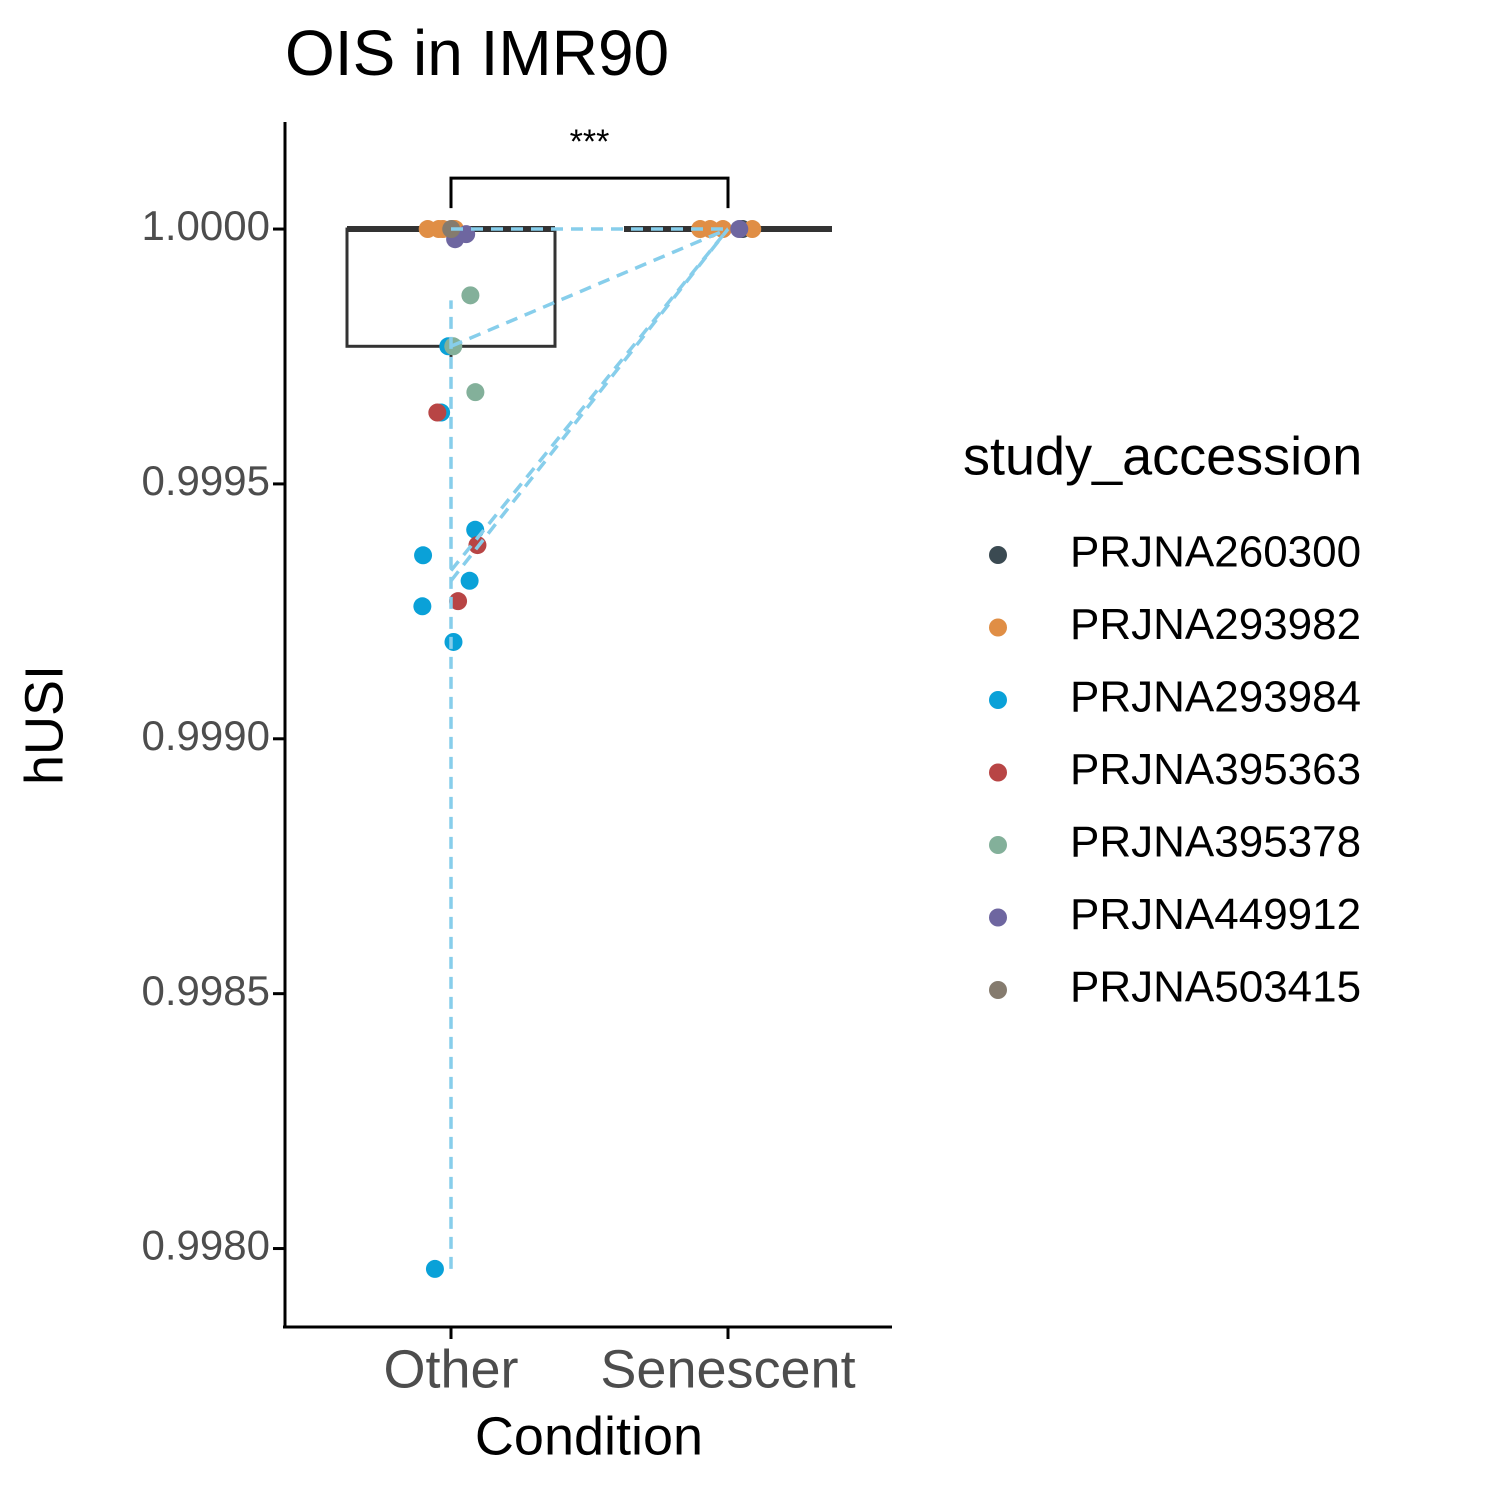 The height and width of the screenshot is (1500, 1500). Describe the element at coordinates (1162, 456) in the screenshot. I see `legend-title: study_accession` at that location.